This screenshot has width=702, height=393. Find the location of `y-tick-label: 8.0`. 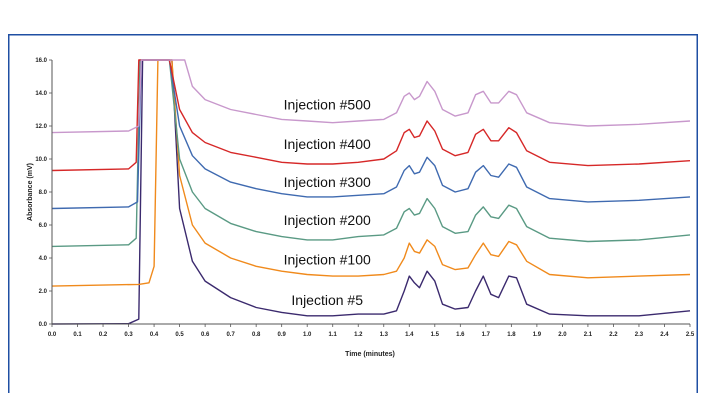

y-tick-label: 8.0 is located at coordinates (43, 193).